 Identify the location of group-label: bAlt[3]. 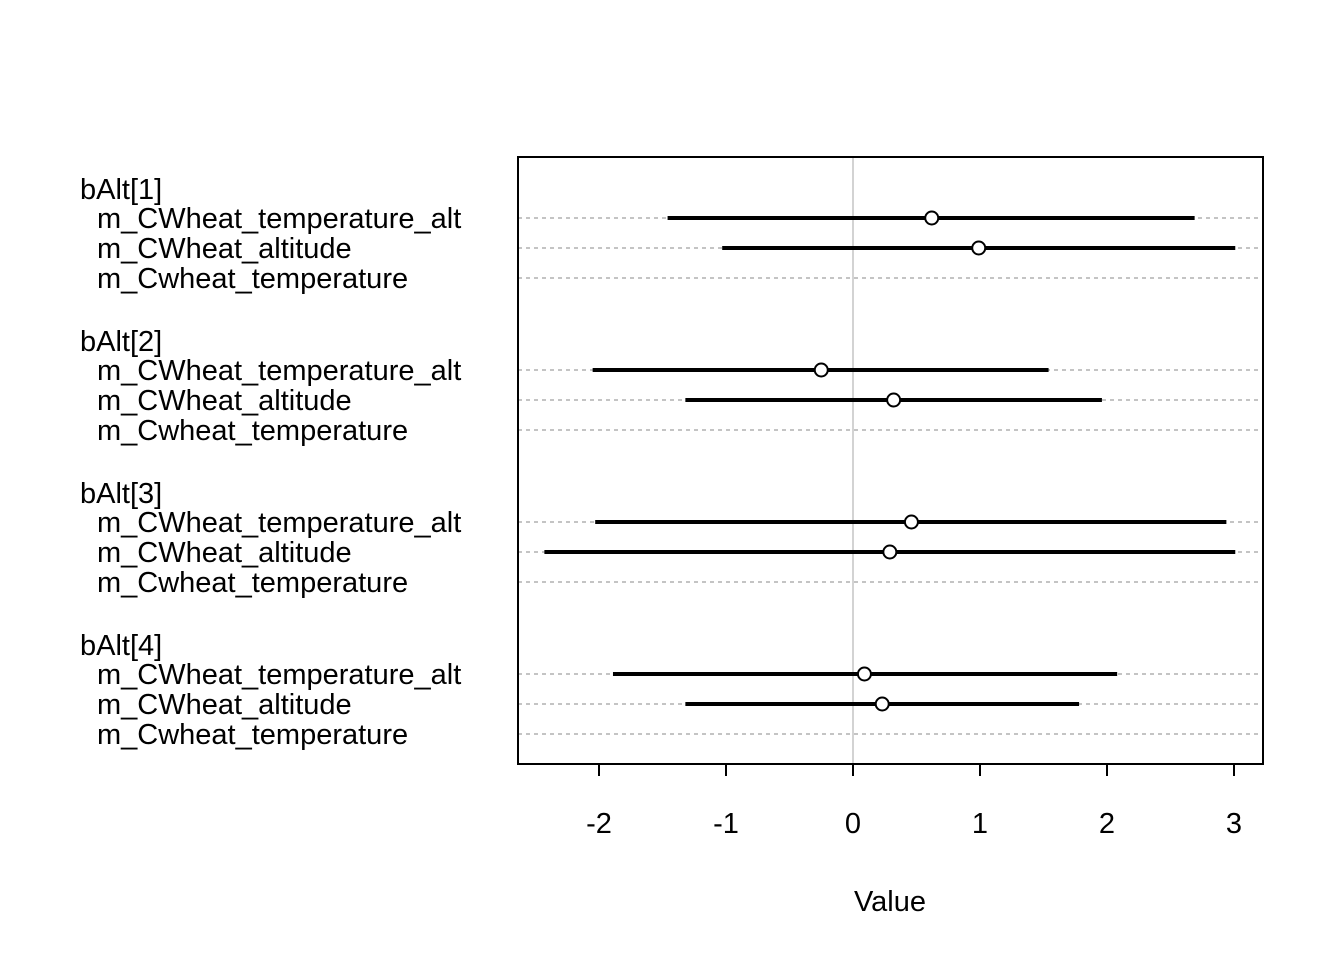
(121, 494).